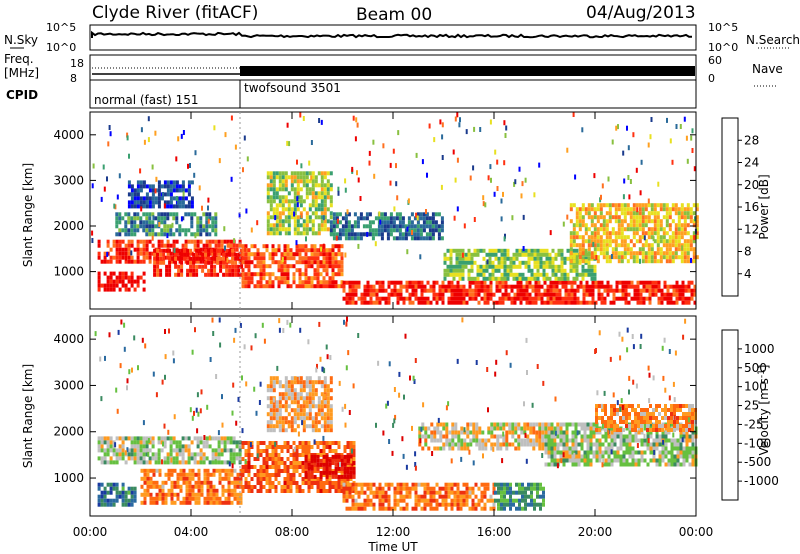 This screenshot has width=800, height=554. Describe the element at coordinates (392, 34) in the screenshot. I see `nsky-trace` at that location.